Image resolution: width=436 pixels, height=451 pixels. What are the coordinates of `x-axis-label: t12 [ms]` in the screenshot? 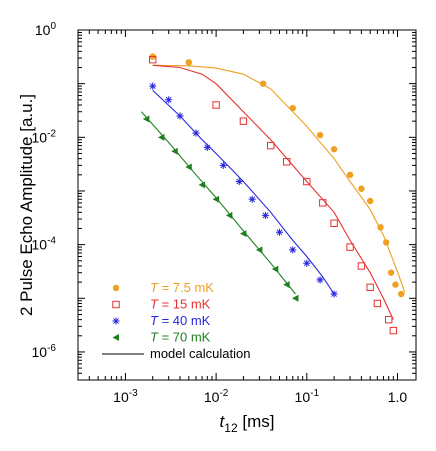 It's located at (247, 423).